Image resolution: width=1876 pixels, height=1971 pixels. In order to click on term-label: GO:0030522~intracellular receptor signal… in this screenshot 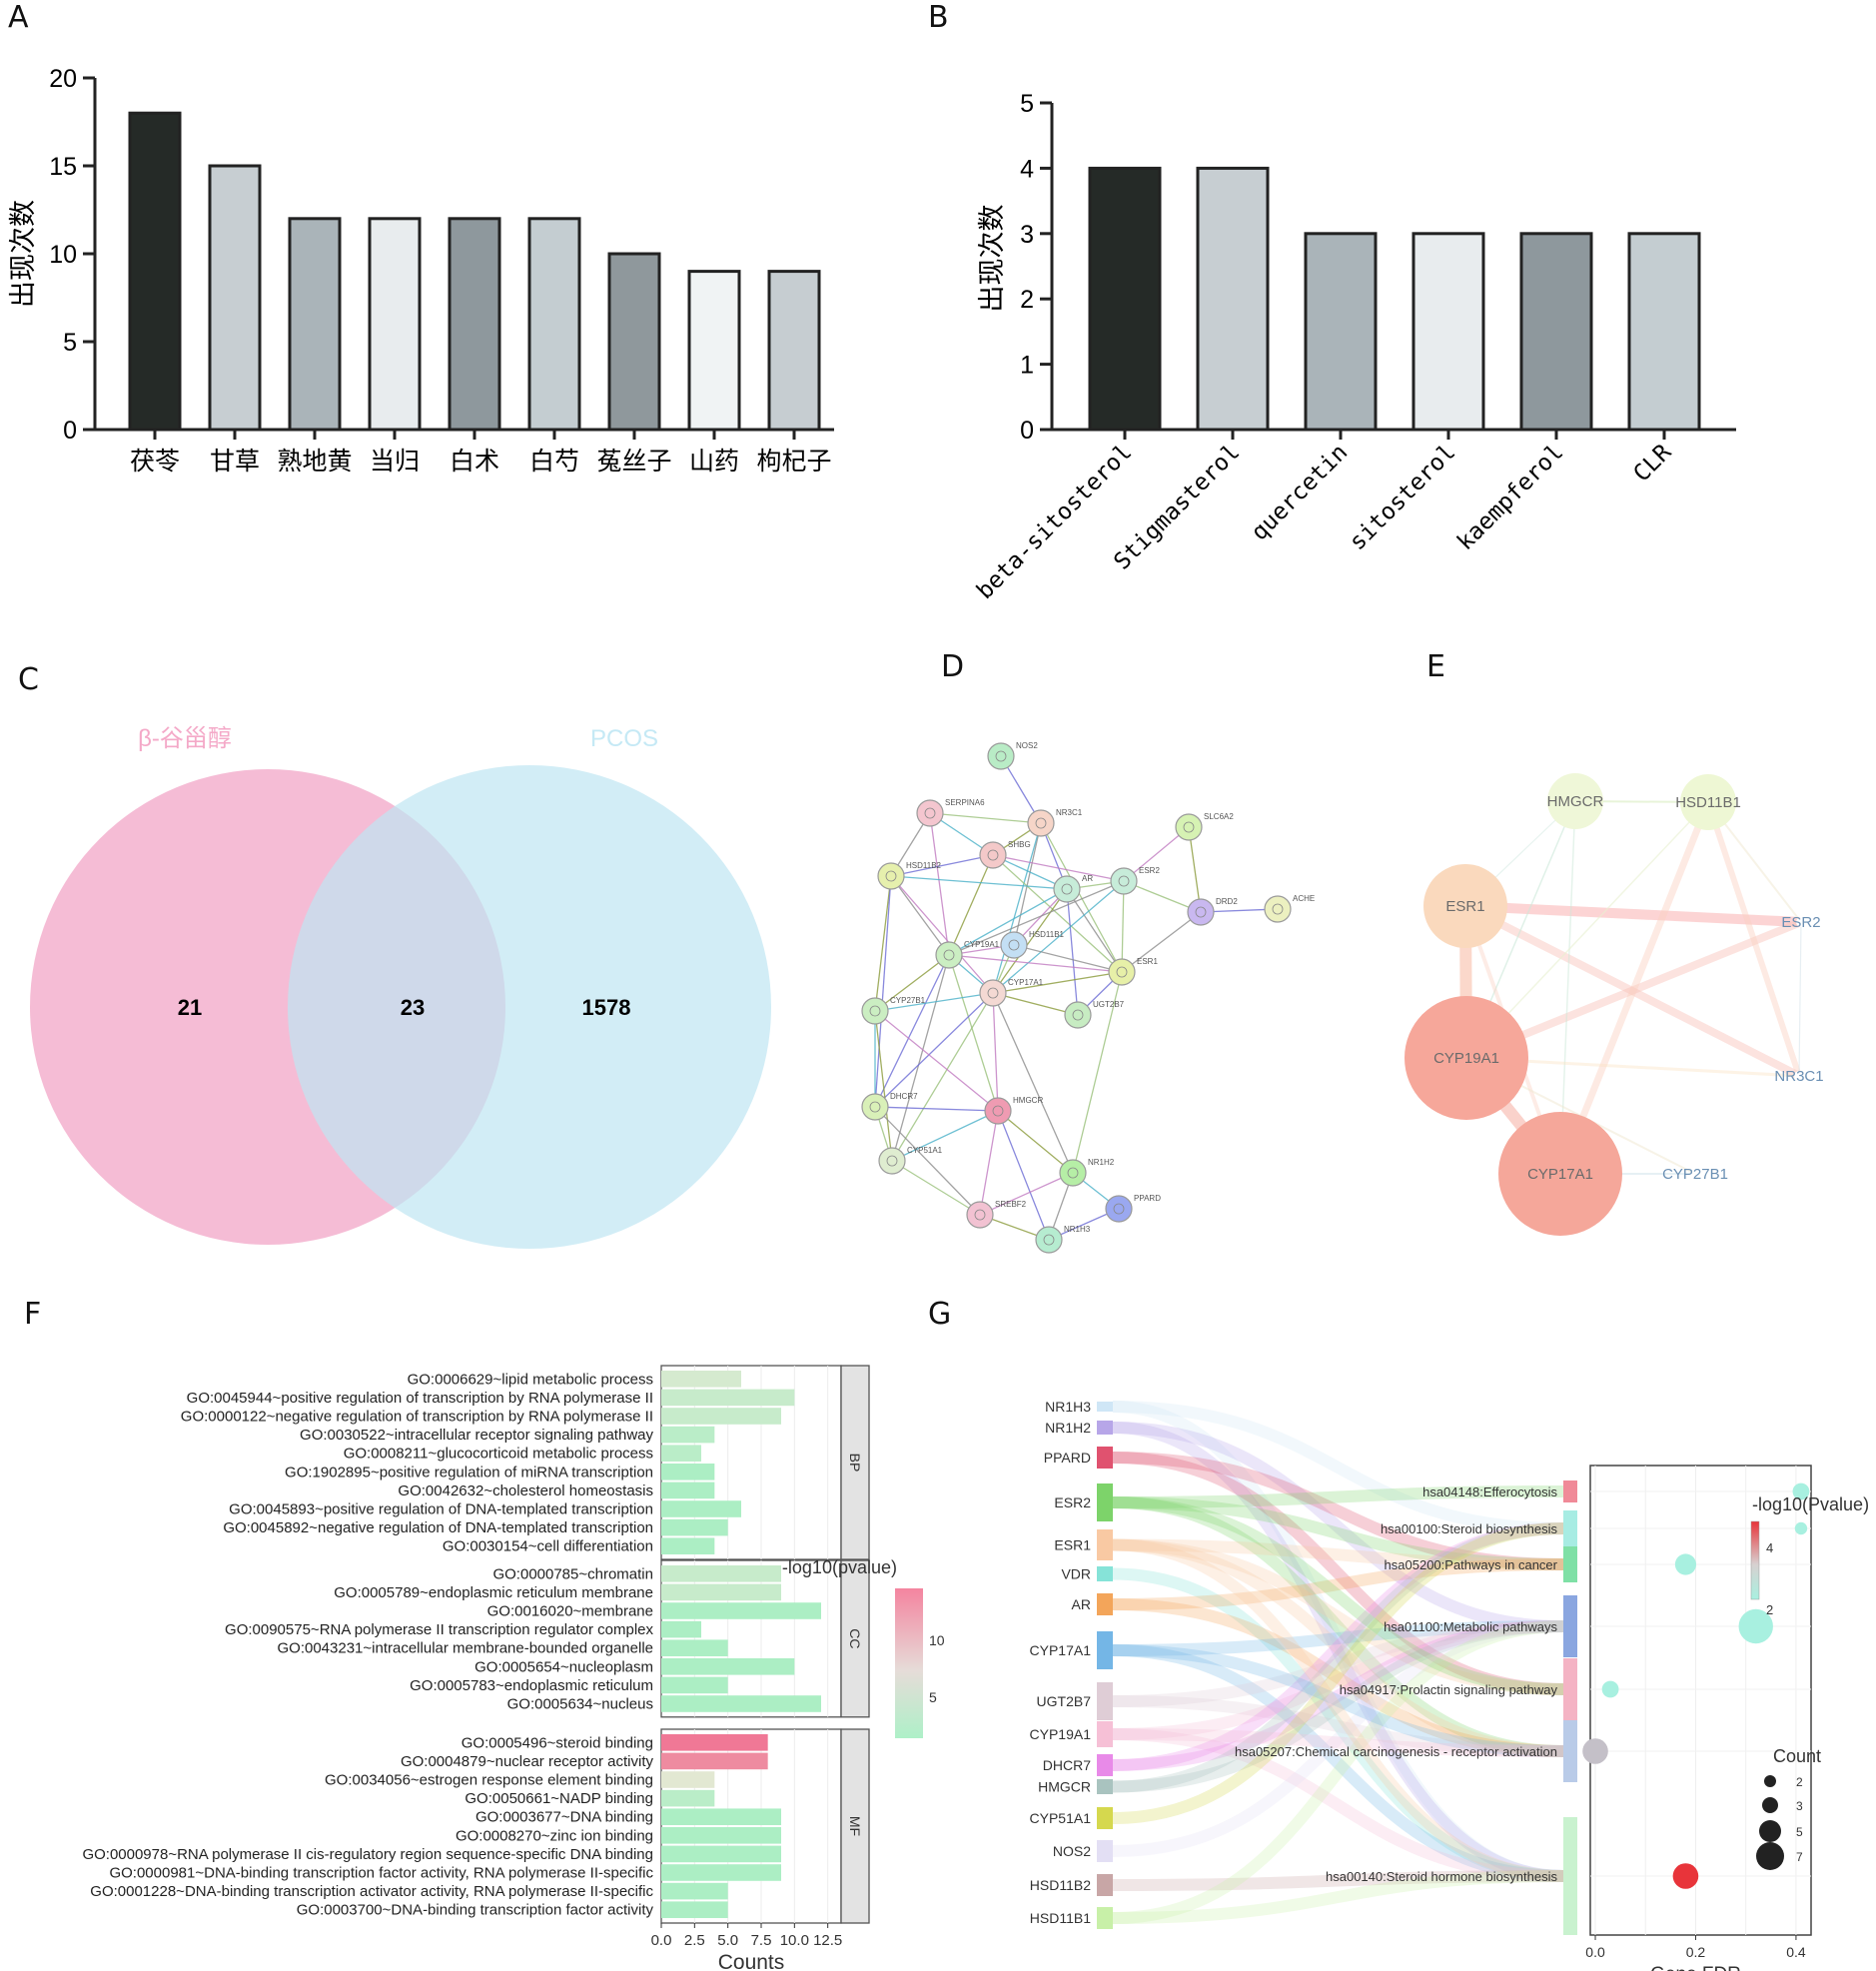, I will do `click(476, 1436)`.